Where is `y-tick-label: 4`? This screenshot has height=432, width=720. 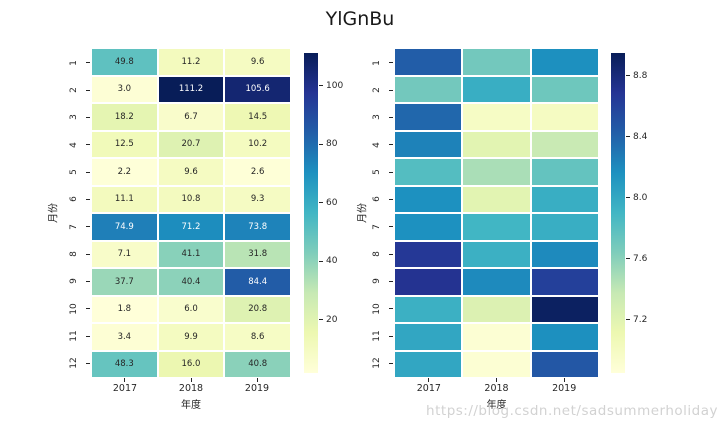
y-tick-label: 4 is located at coordinates (377, 144).